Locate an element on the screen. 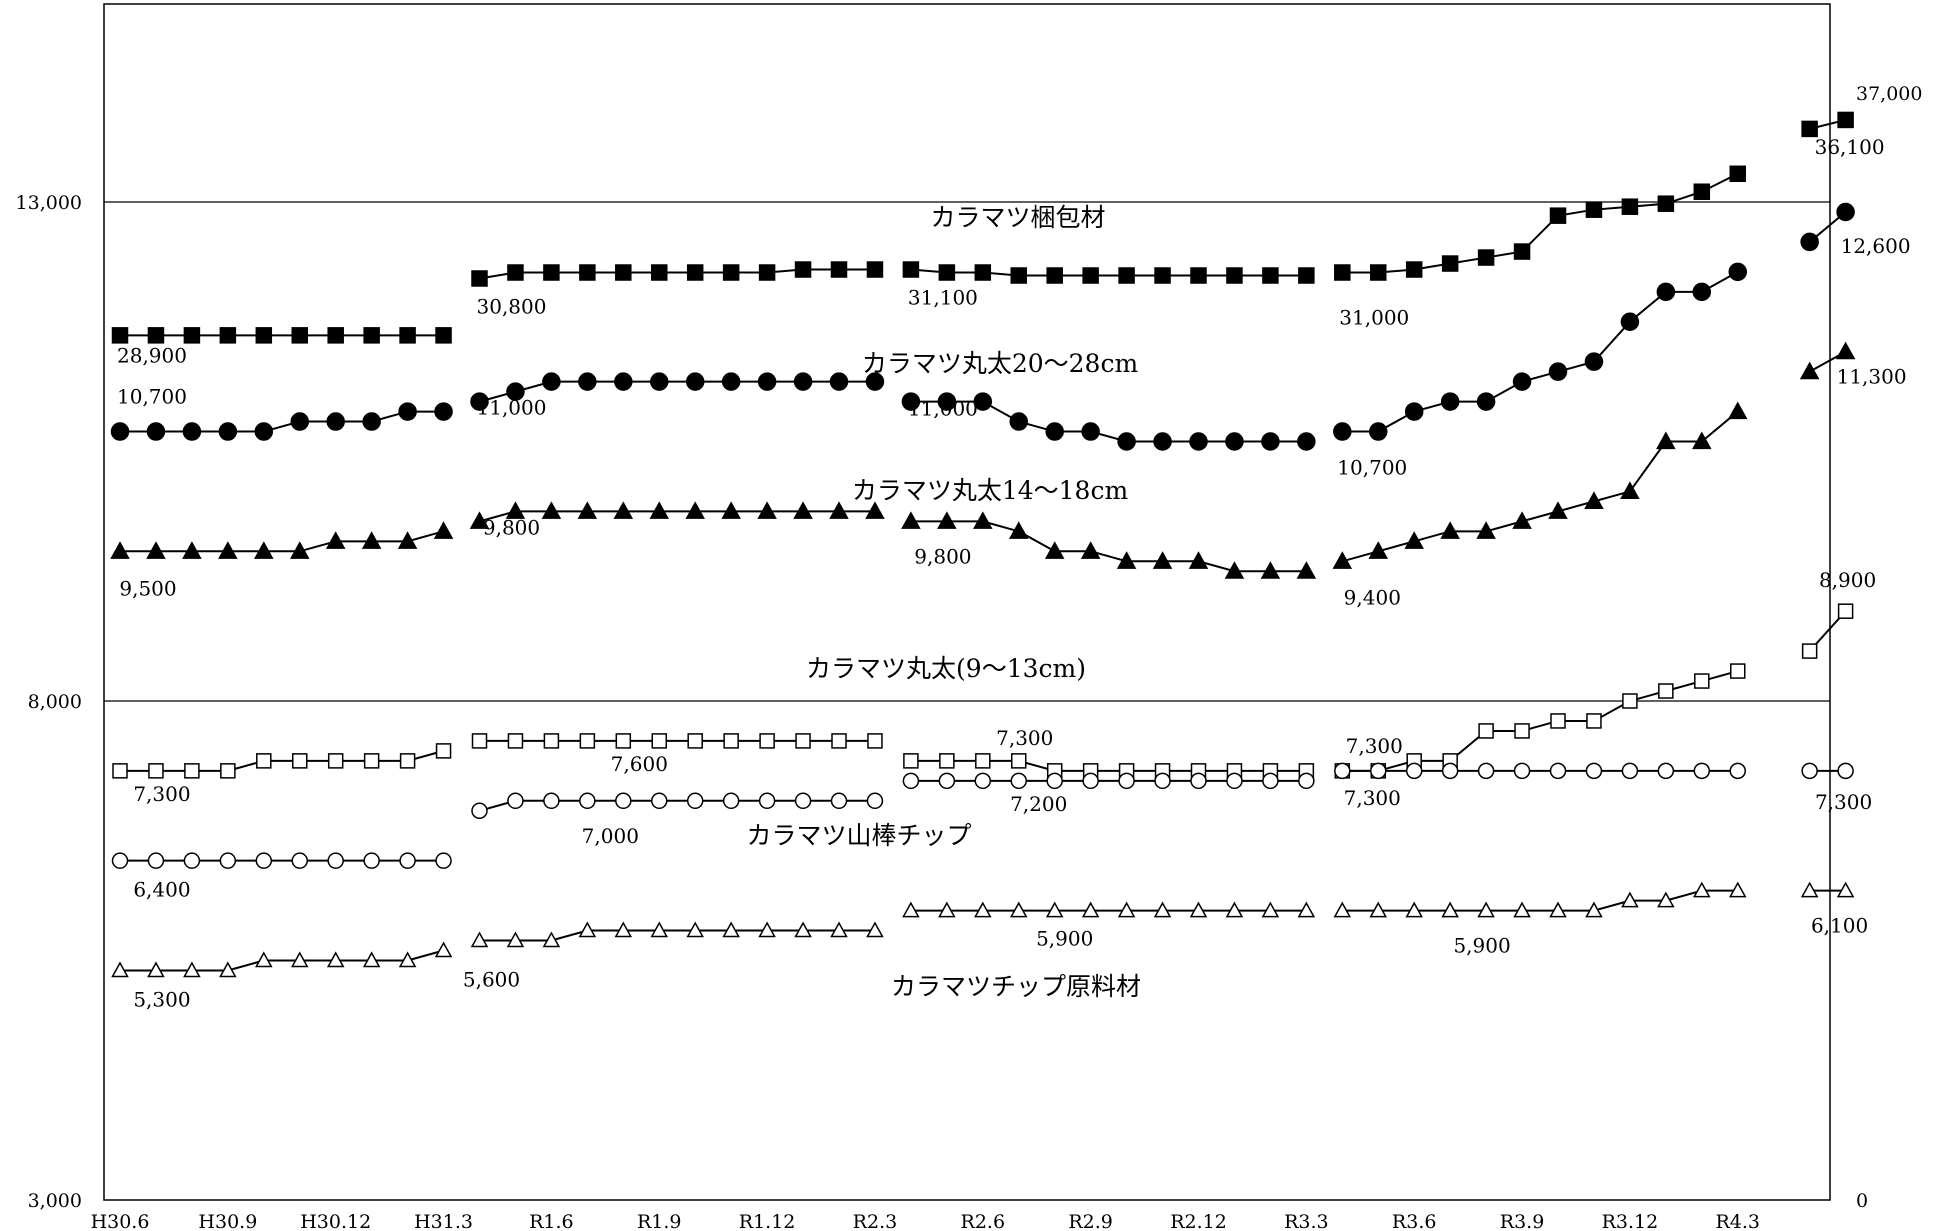 This screenshot has height=1231, width=1933. data-label: 7,300 is located at coordinates (1843, 802).